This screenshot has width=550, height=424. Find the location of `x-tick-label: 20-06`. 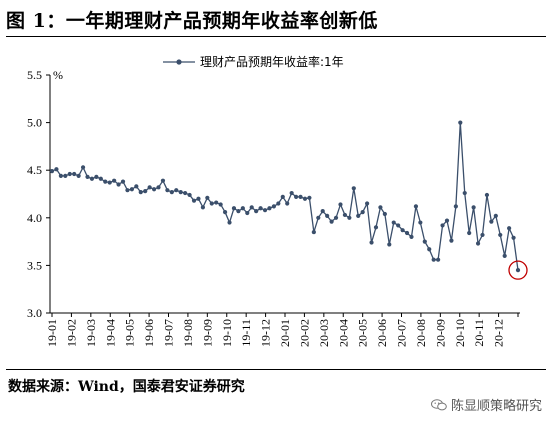

x-tick-label: 20-06 is located at coordinates (382, 333).